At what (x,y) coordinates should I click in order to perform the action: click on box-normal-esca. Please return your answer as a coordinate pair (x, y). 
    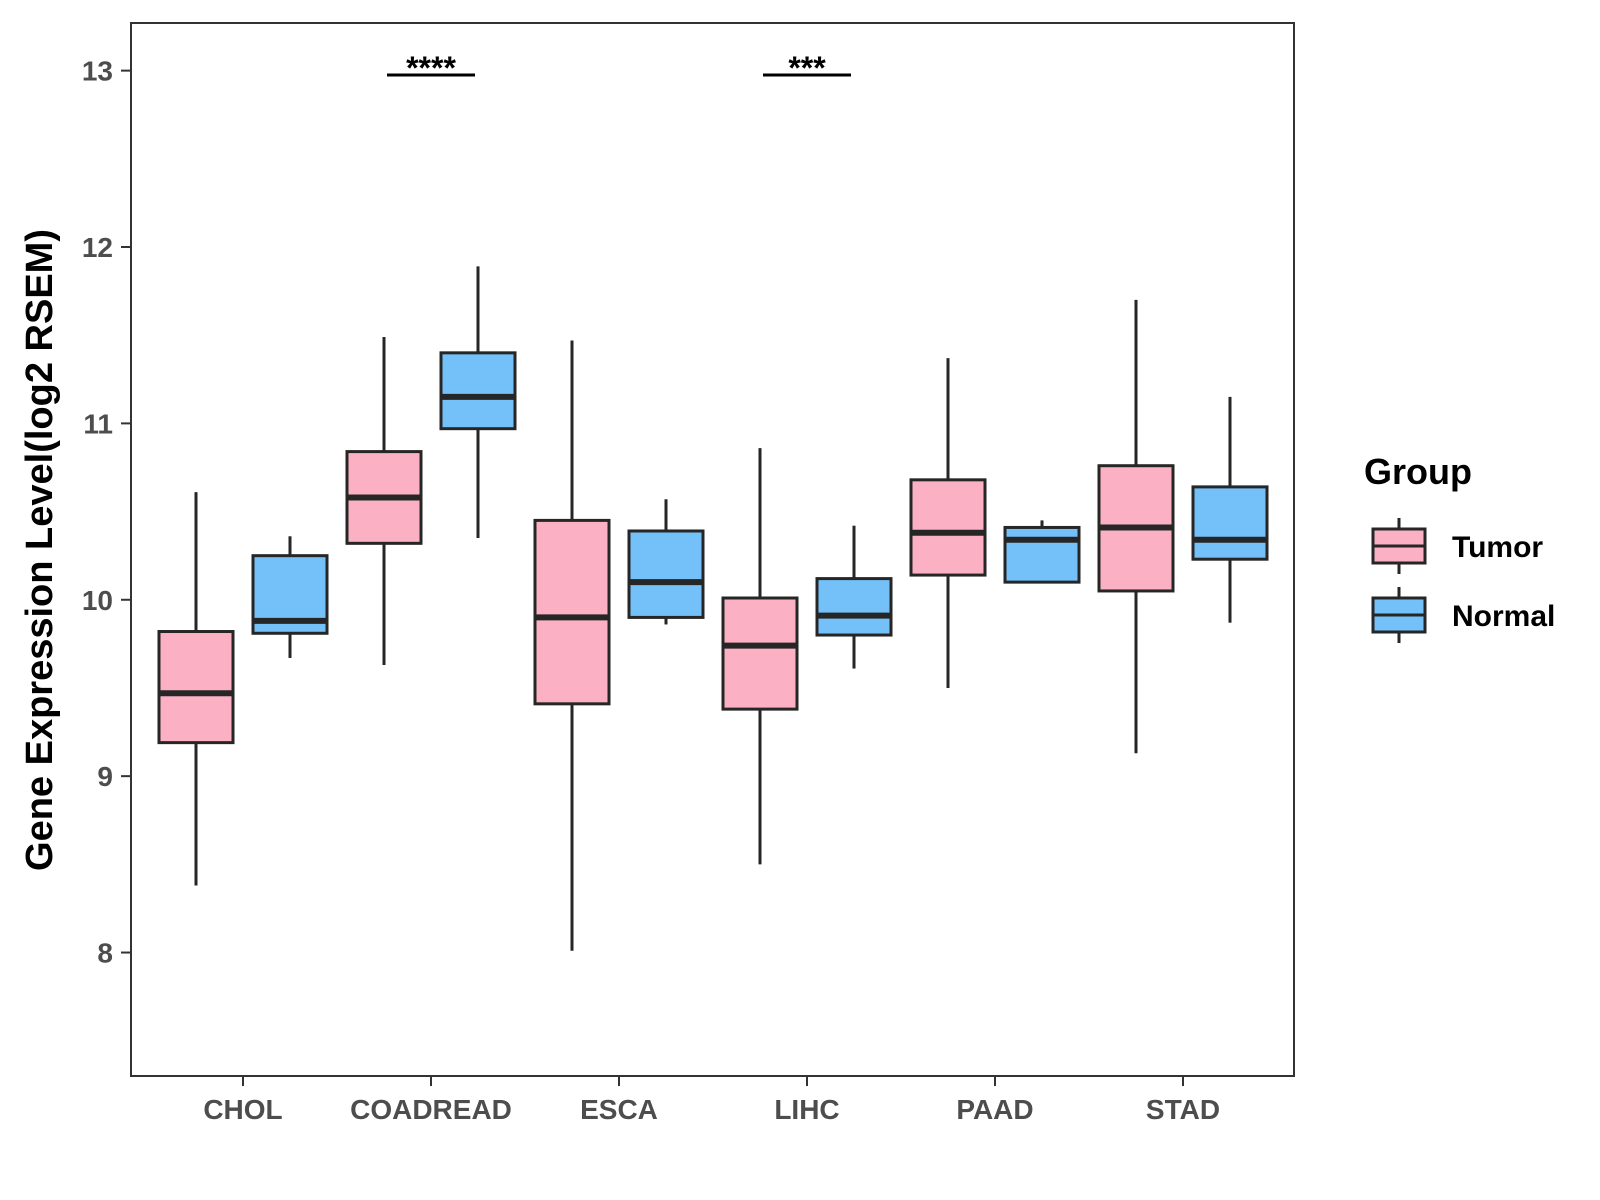
    Looking at the image, I should click on (666, 562).